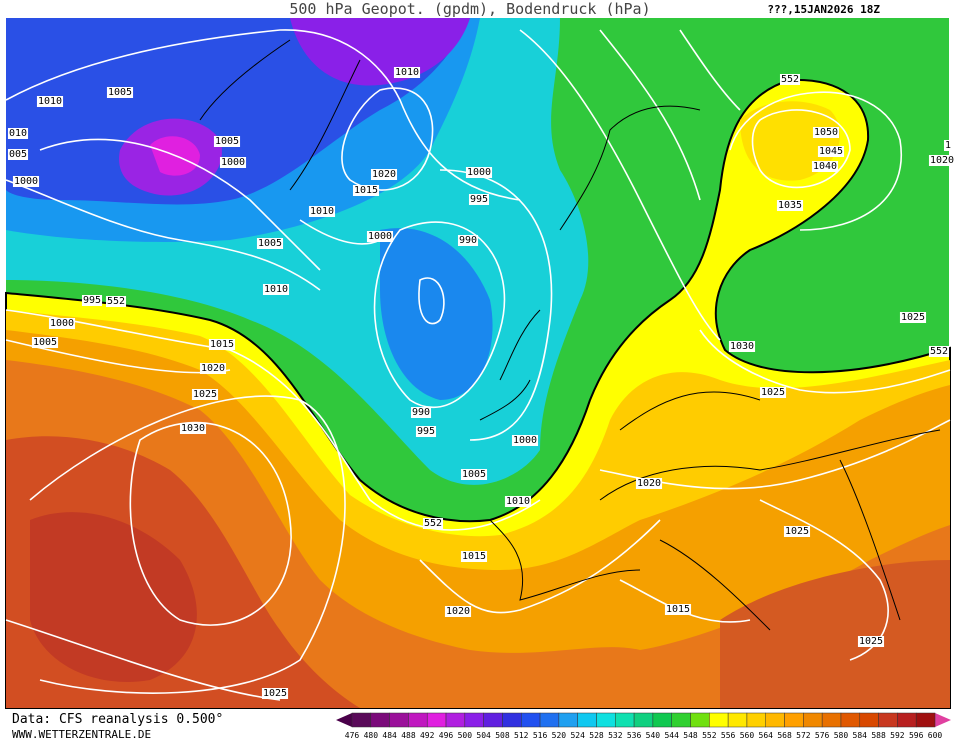  Describe the element at coordinates (559, 735) in the screenshot. I see `legend-label: 520` at that location.